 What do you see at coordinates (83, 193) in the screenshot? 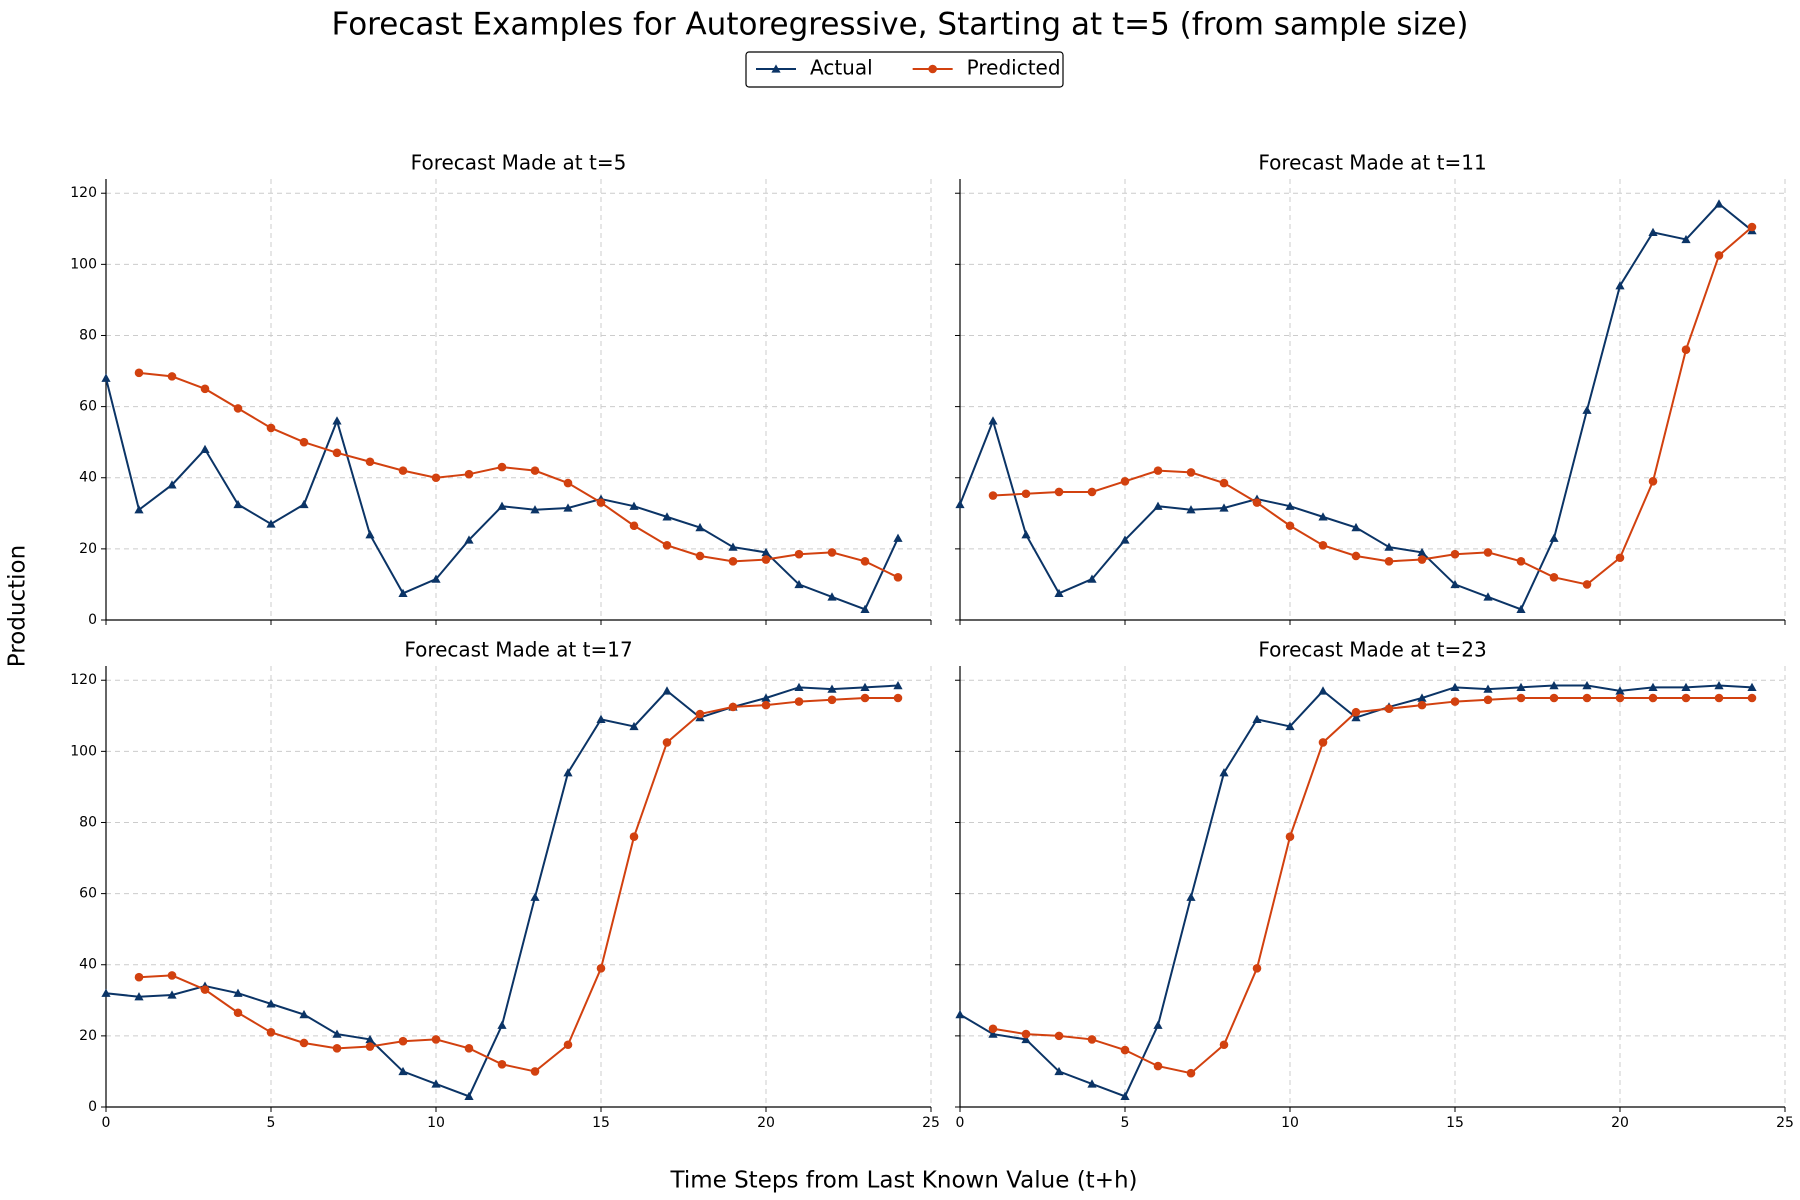
I see `y-tick-label: 120` at bounding box center [83, 193].